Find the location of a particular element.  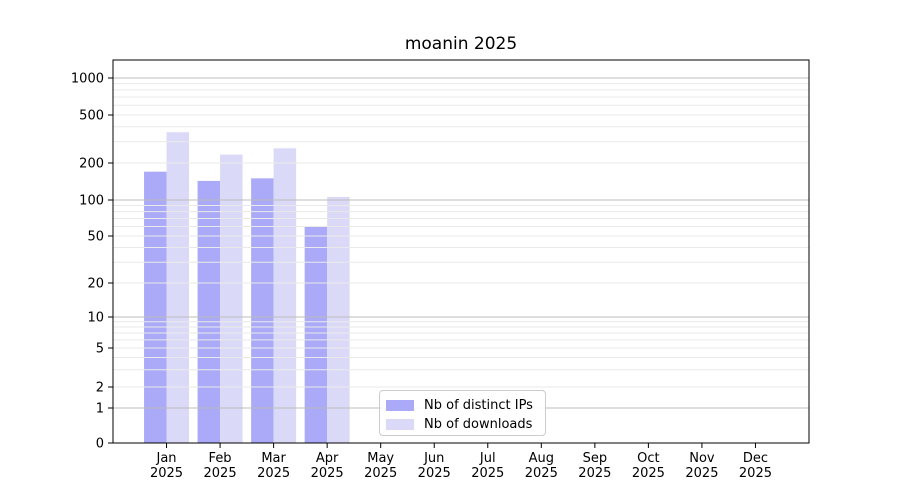

bar-downloads-jan is located at coordinates (178, 287).